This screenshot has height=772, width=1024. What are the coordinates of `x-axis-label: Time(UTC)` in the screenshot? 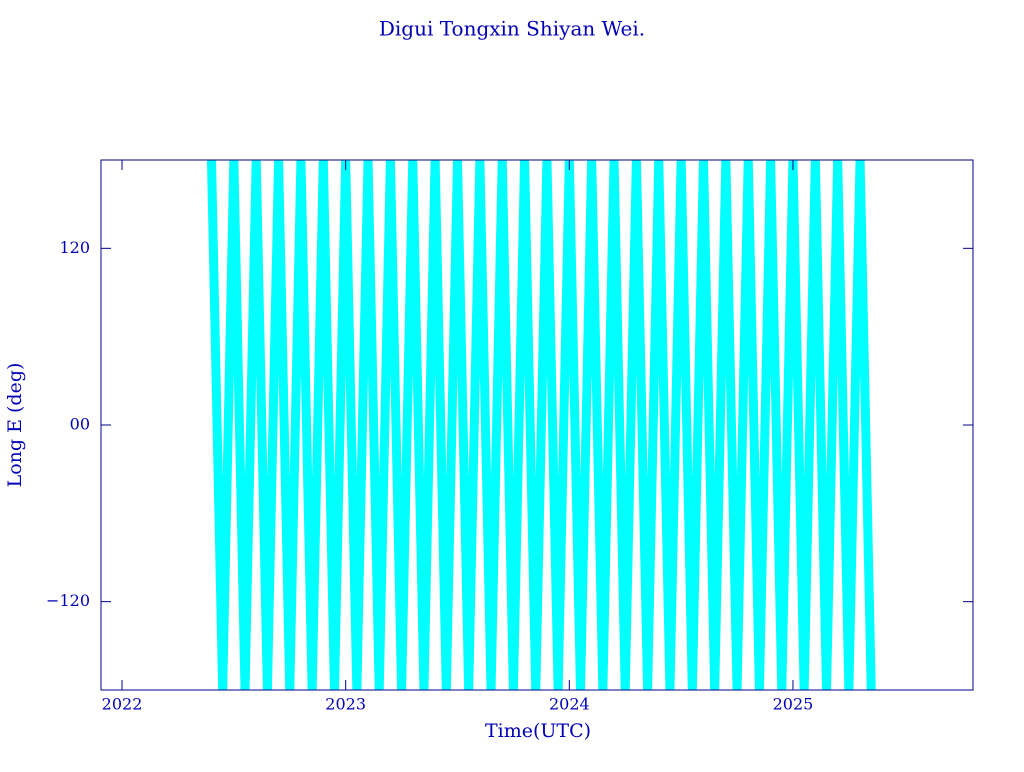 It's located at (538, 731).